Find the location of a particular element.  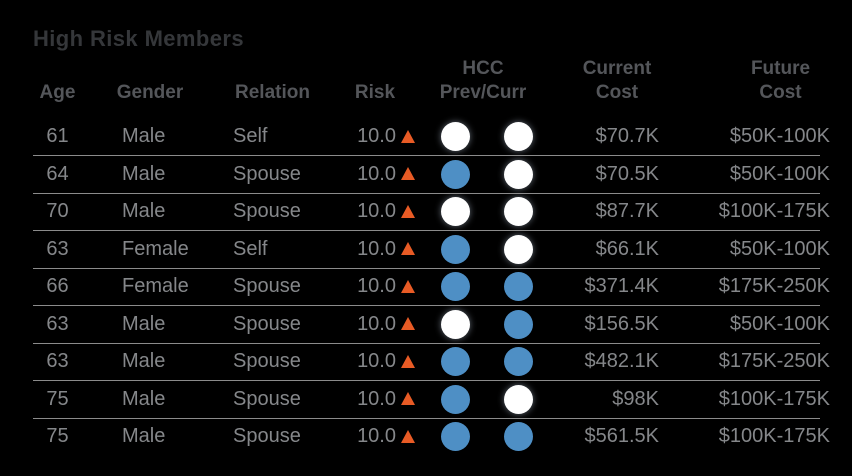

table-row: 61 Male Self 10.0 $70.7K $50K-100K is located at coordinates (430, 137).